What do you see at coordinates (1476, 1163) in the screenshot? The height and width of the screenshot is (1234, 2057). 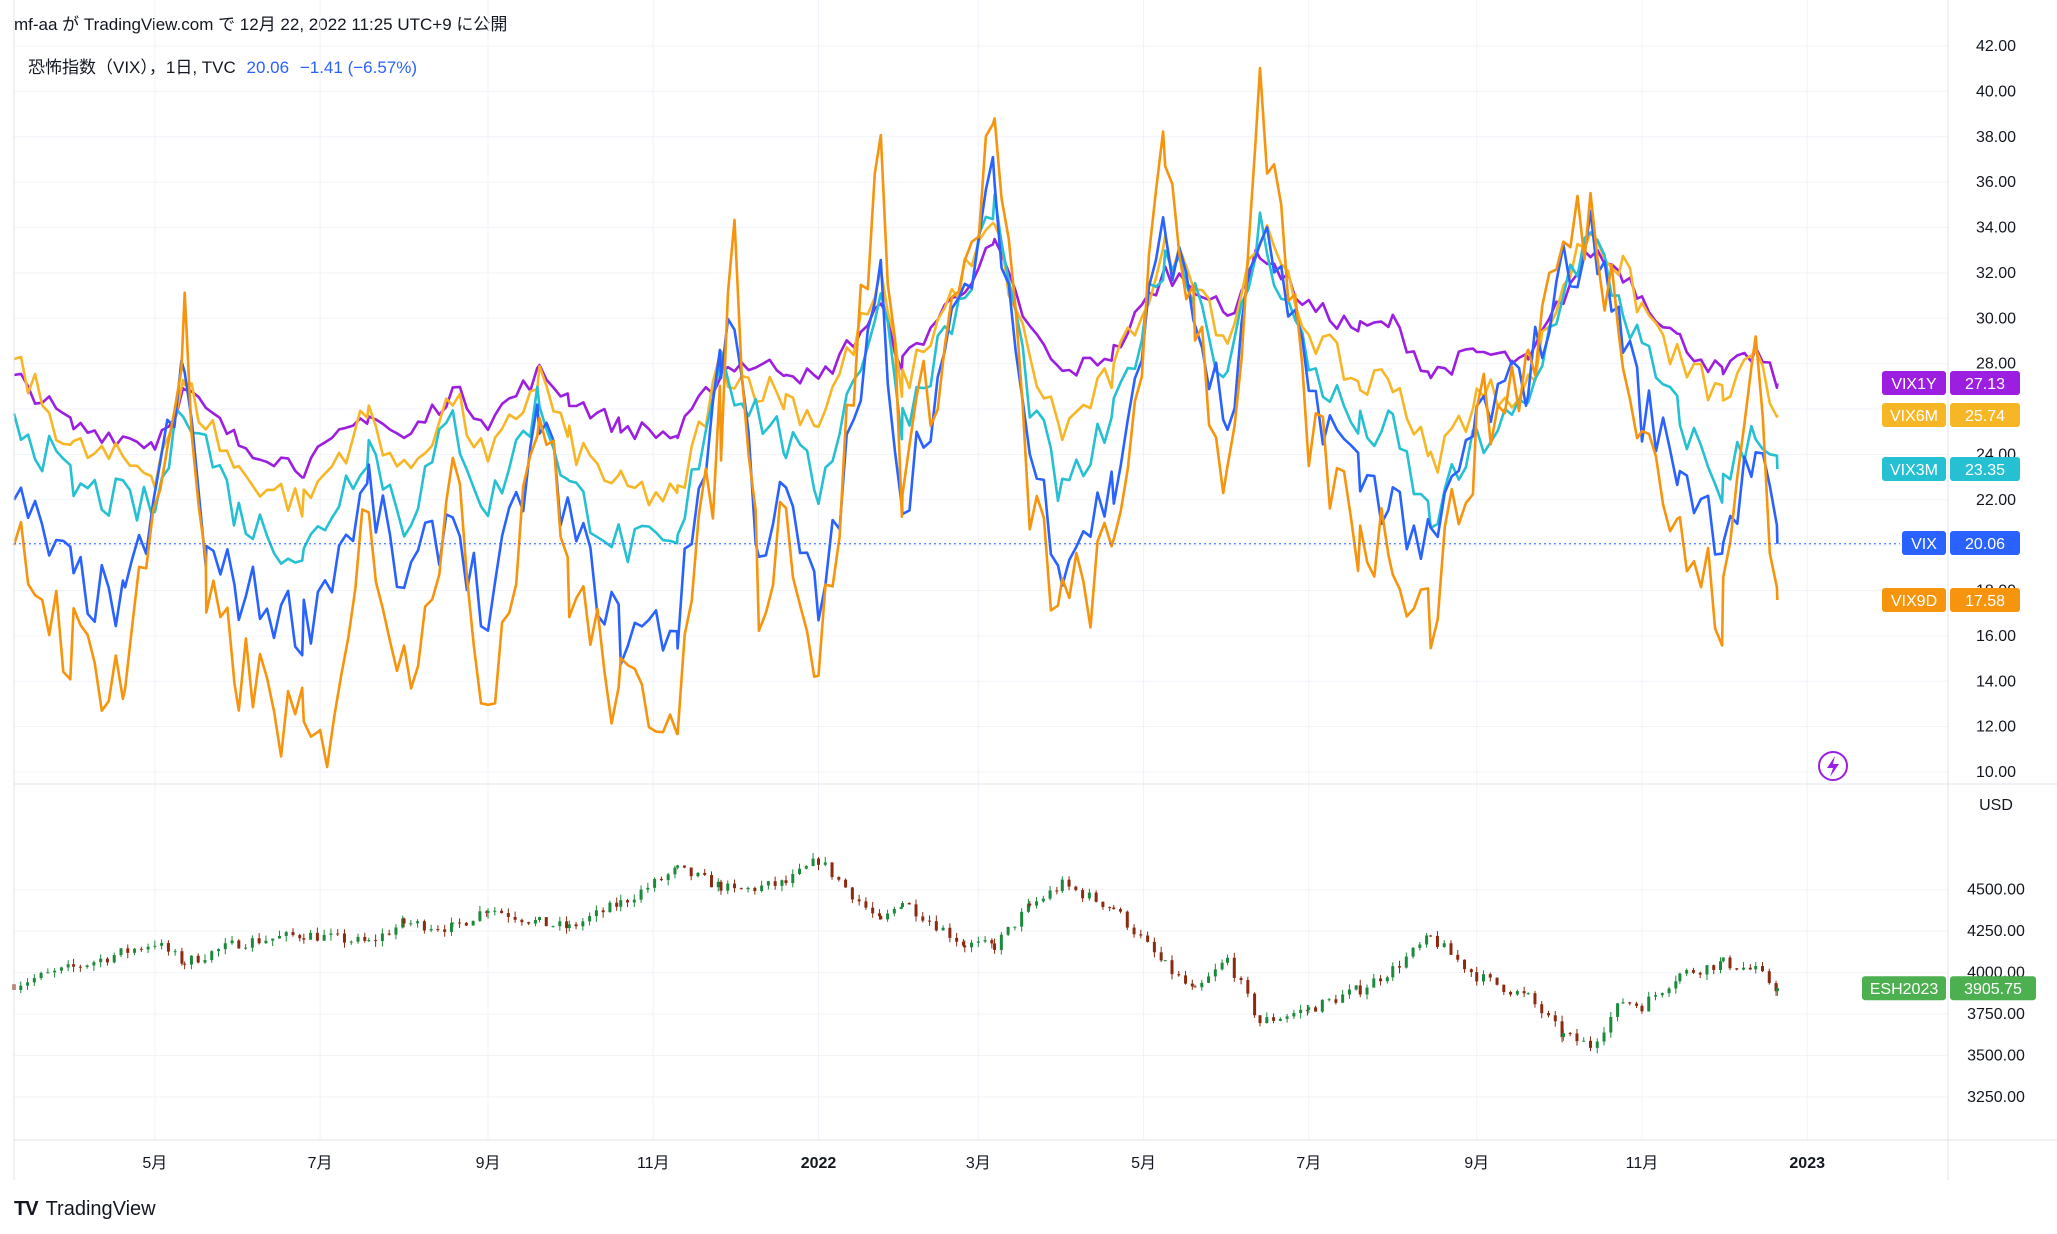 I see `x-tick-label: 9月` at bounding box center [1476, 1163].